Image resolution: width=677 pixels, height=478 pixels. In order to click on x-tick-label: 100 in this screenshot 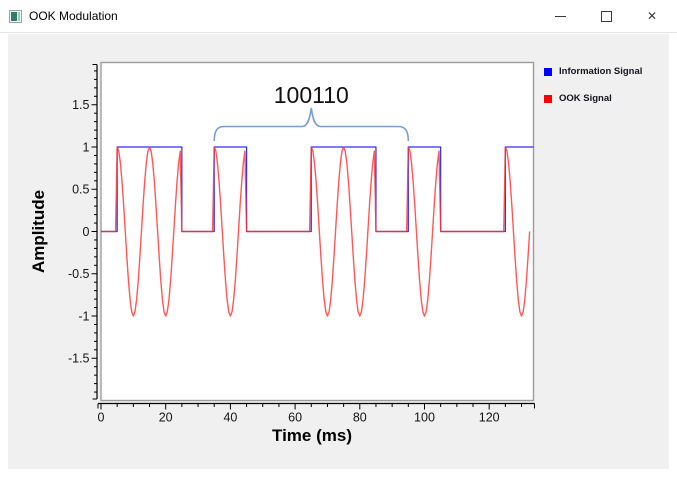, I will do `click(424, 418)`.